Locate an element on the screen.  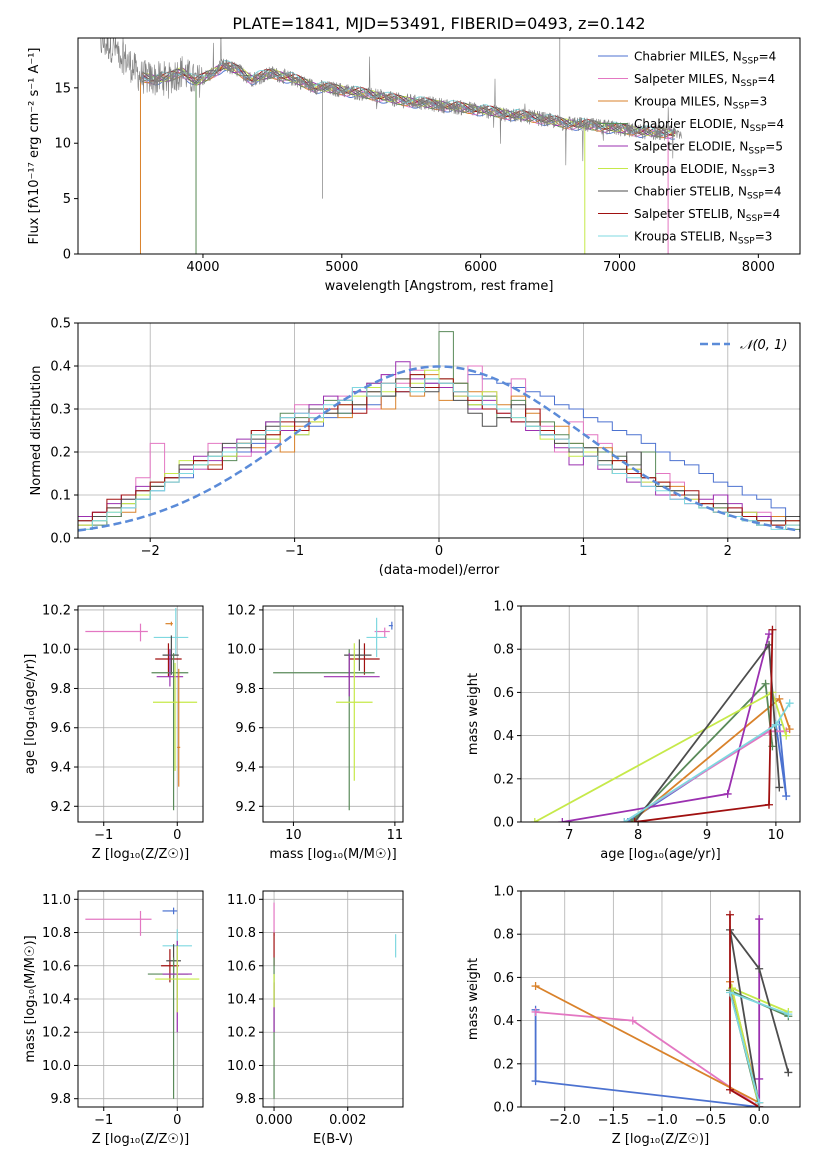
axes-frame is located at coordinates (140, 714).